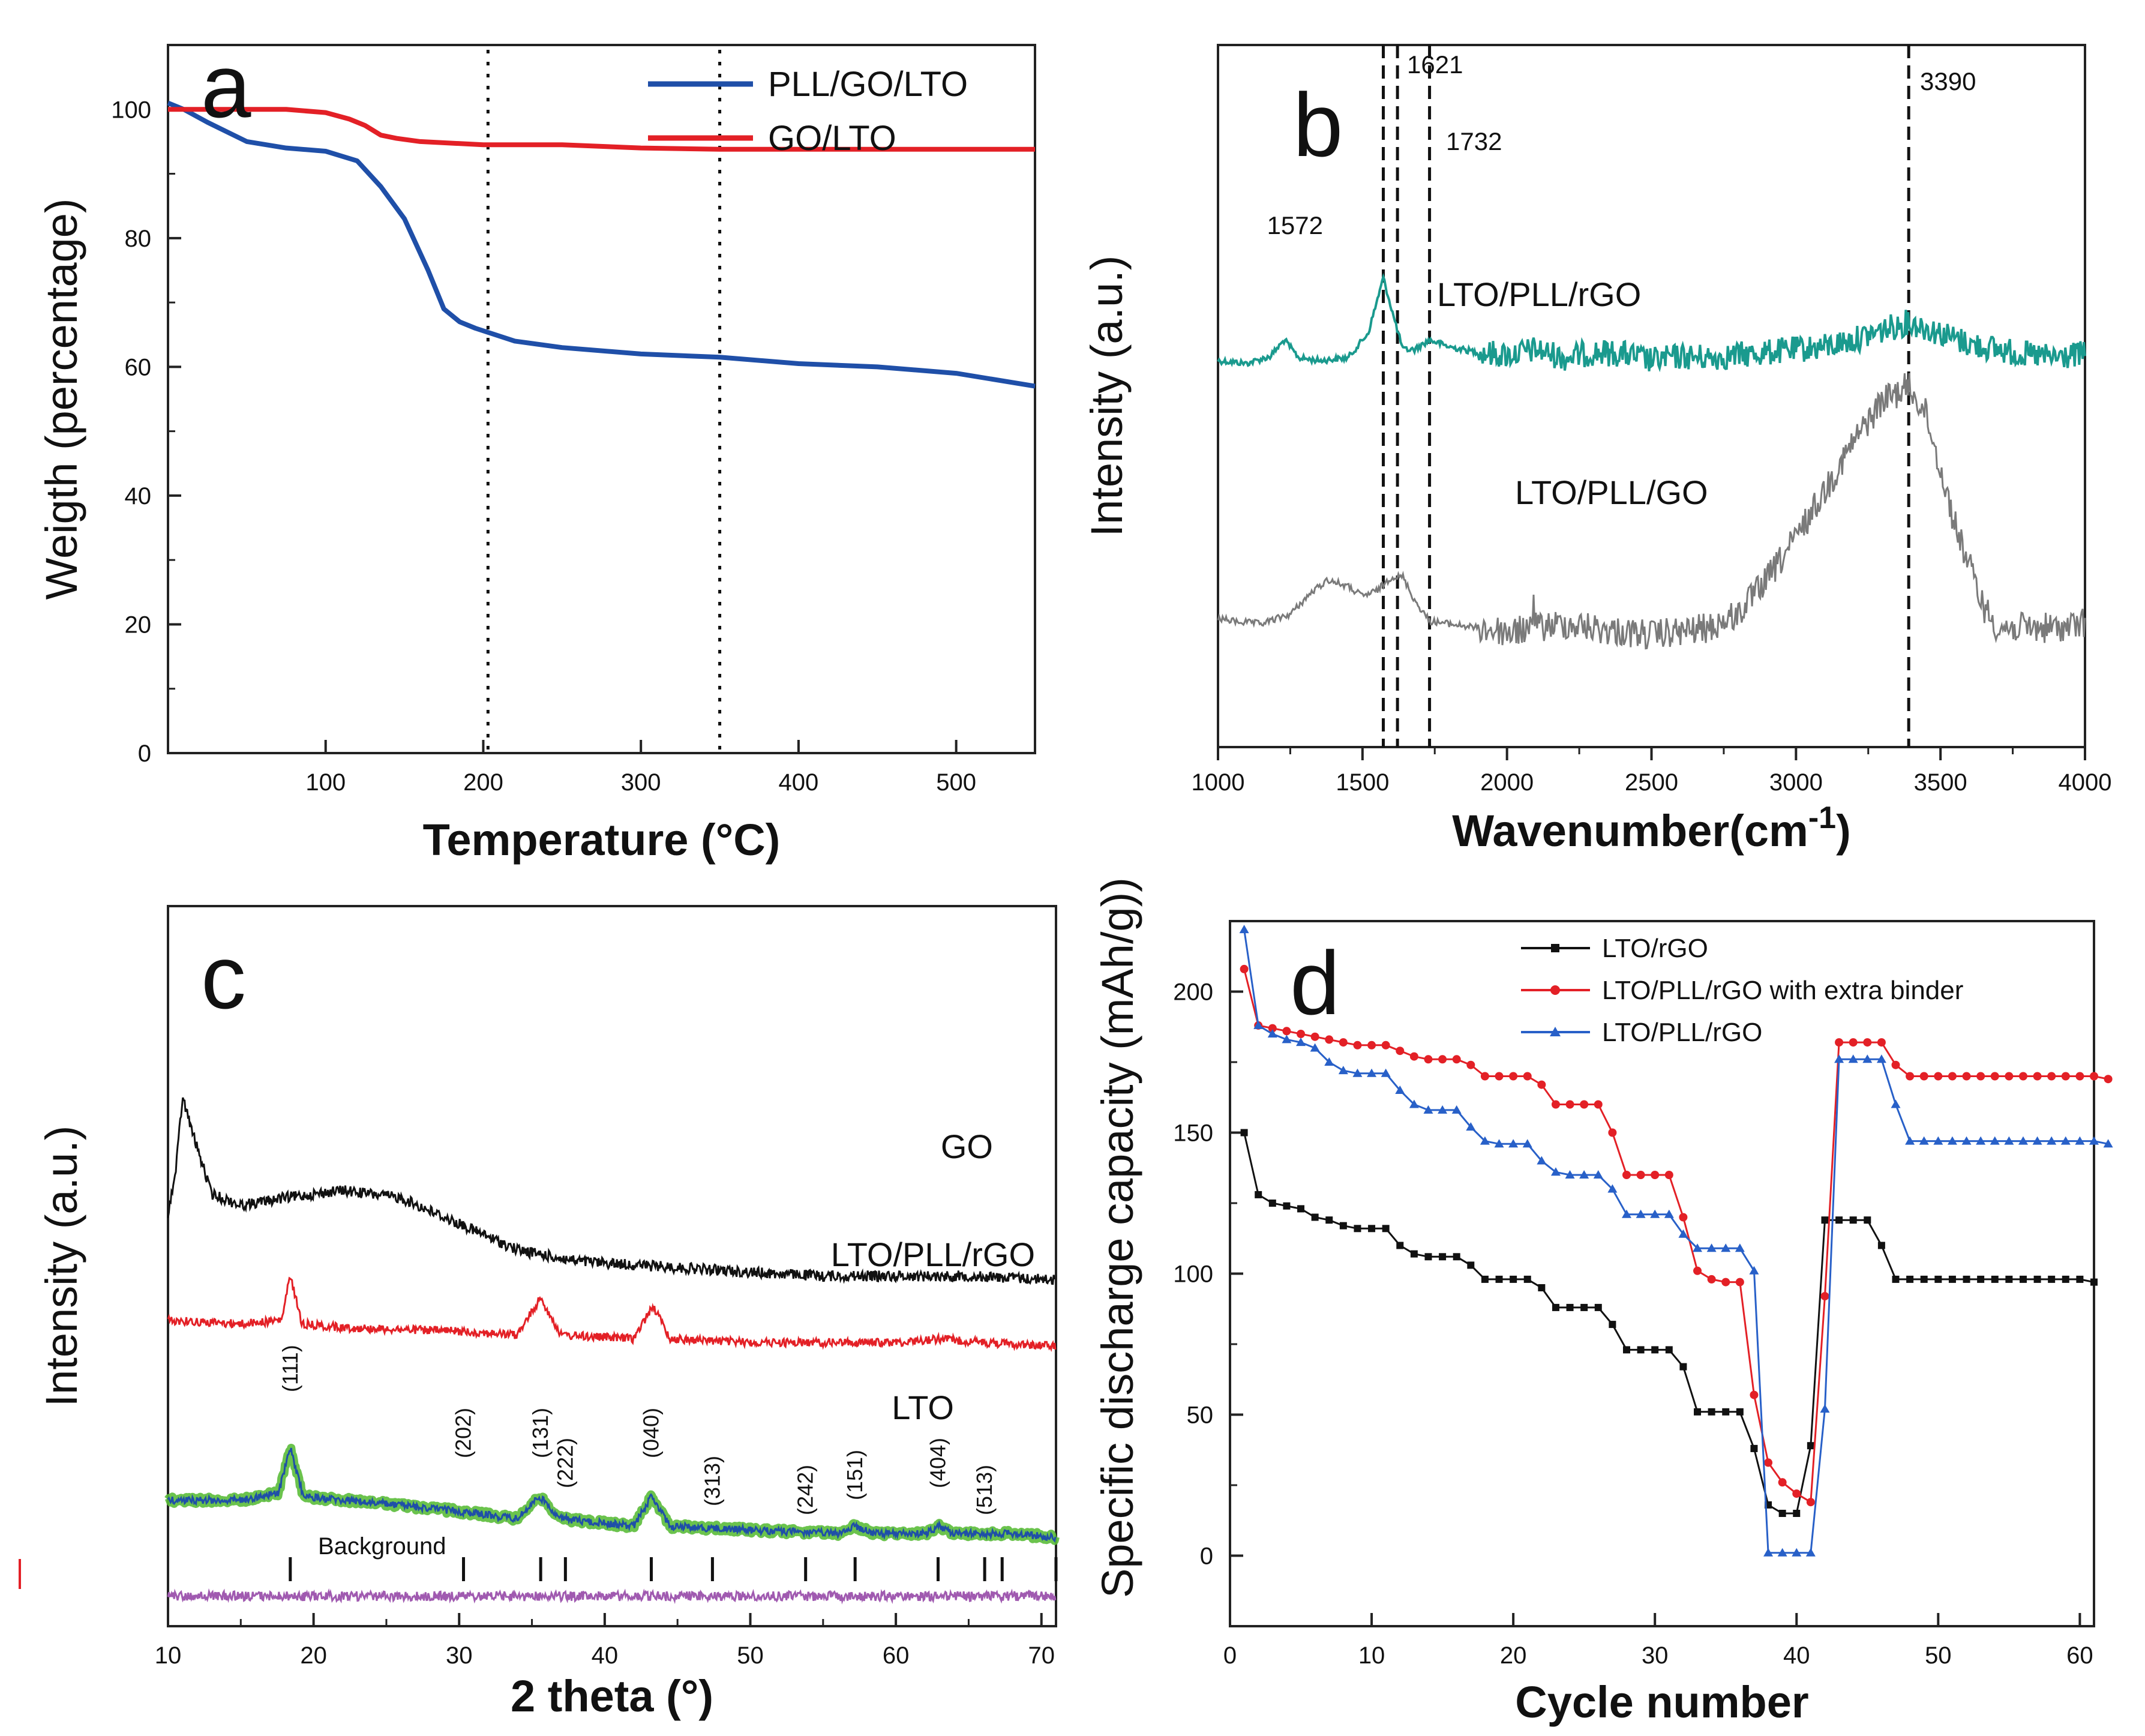  Describe the element at coordinates (138, 367) in the screenshot. I see `panel-a-y-tick-label: 60` at that location.